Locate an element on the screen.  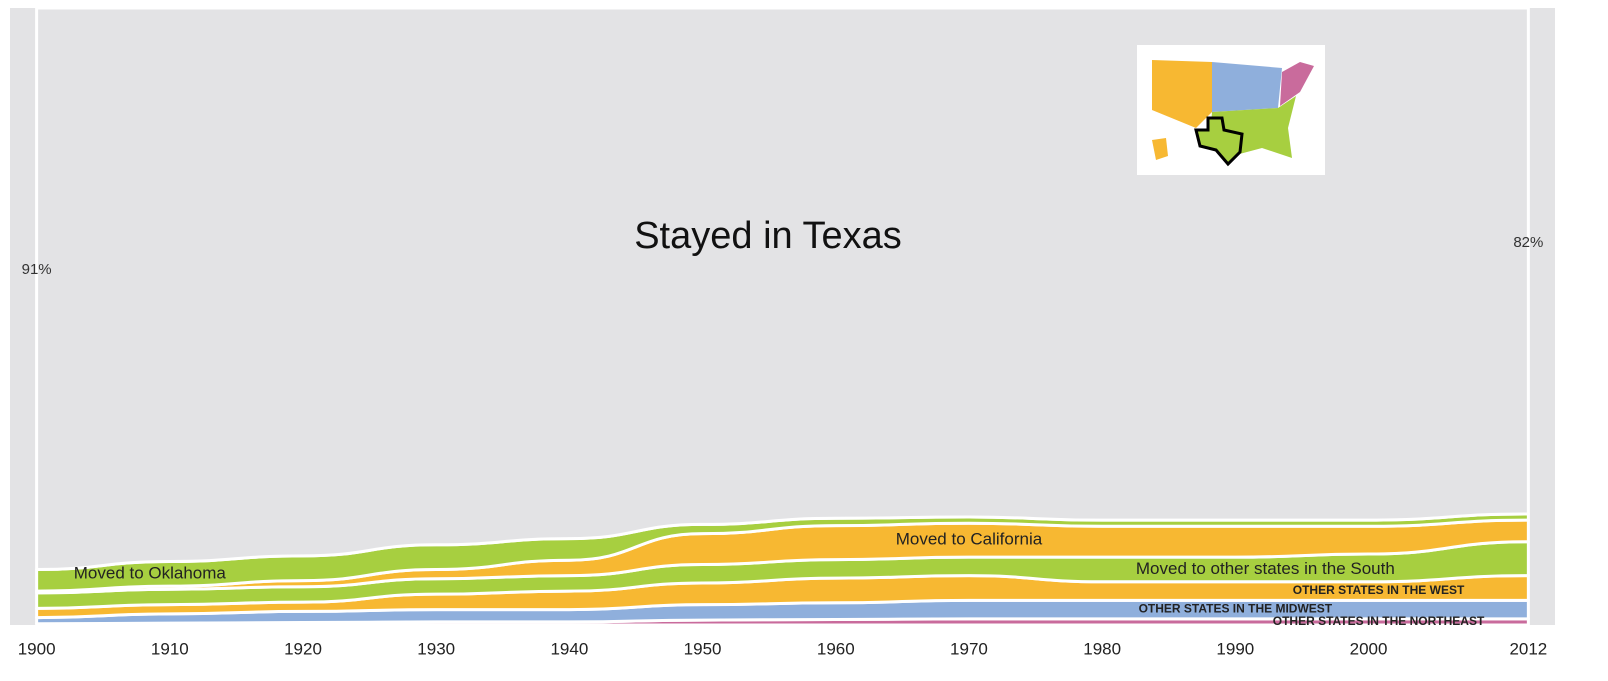
x-tick-label: 1960 is located at coordinates (836, 648).